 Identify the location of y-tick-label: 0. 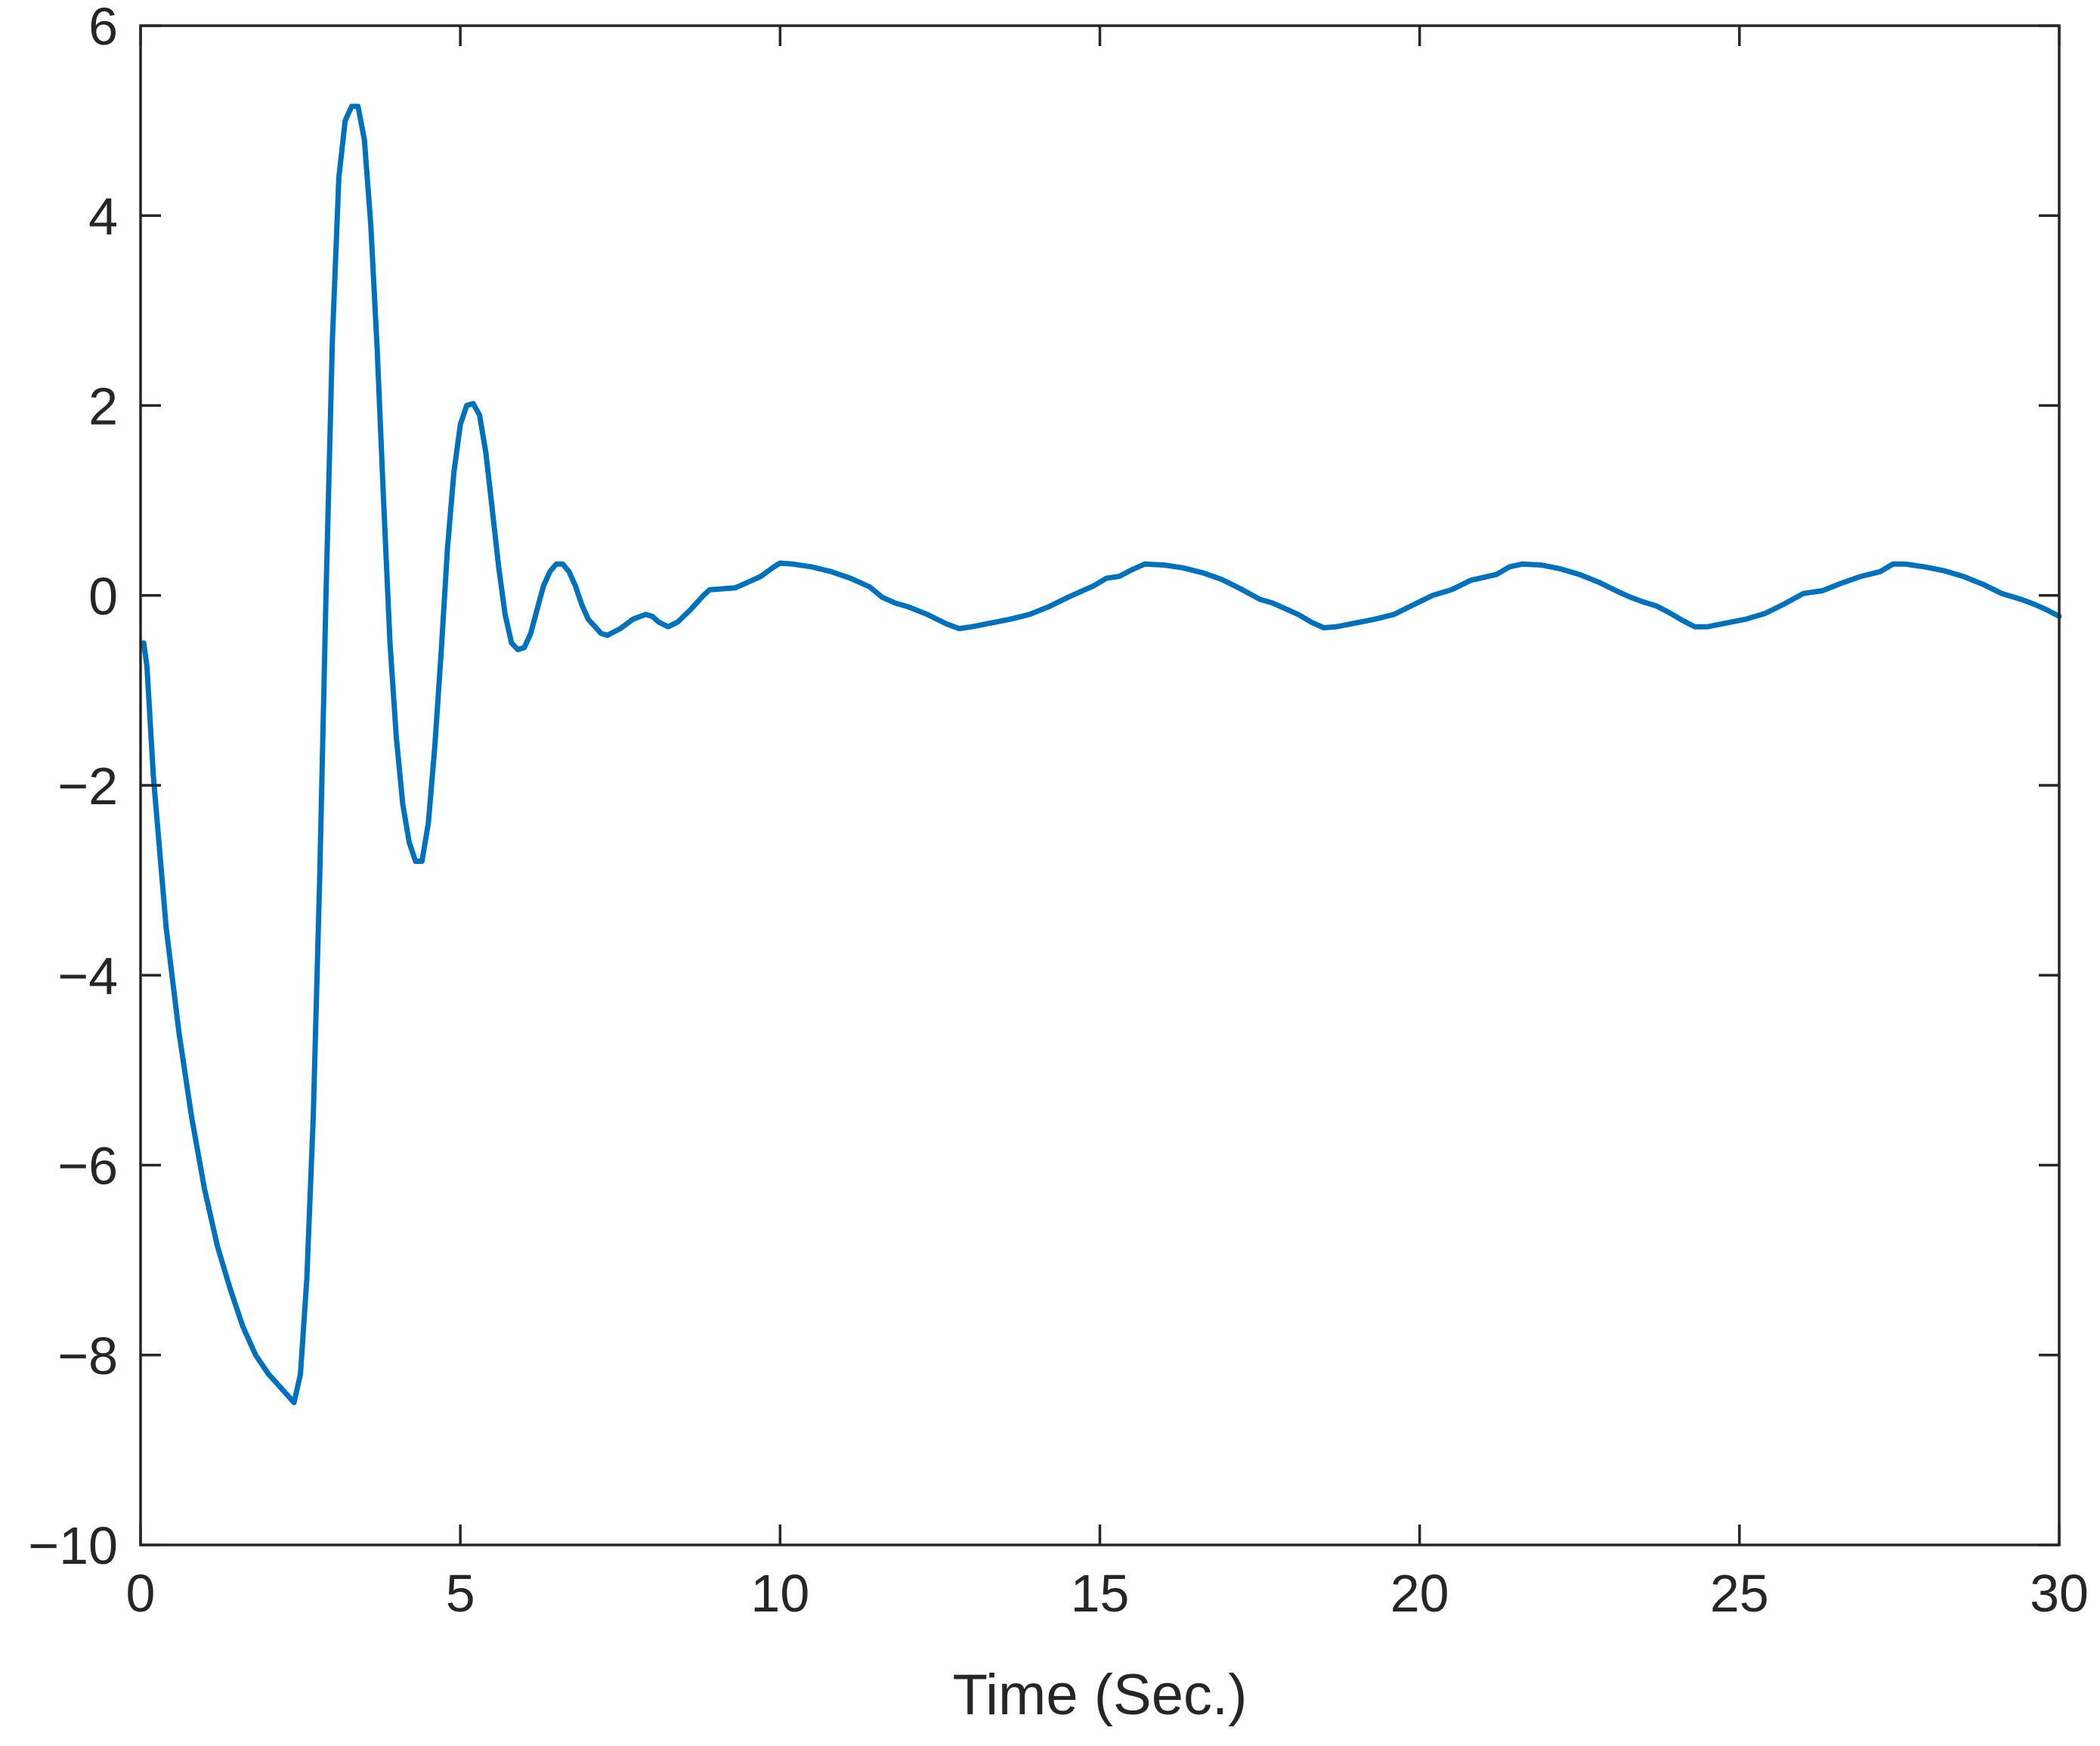
(103, 596).